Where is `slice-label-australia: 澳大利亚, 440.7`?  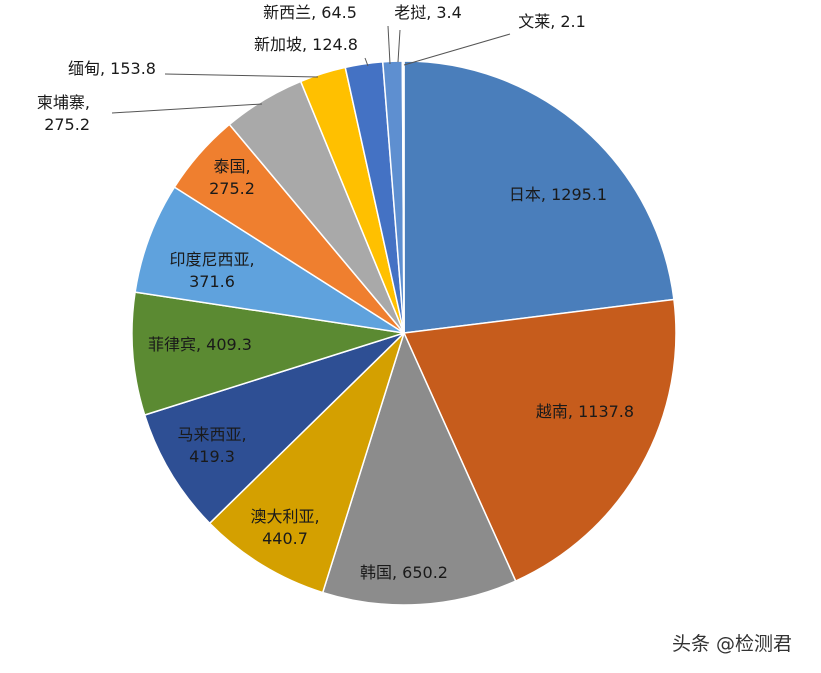
slice-label-australia: 澳大利亚, 440.7 is located at coordinates (284, 527).